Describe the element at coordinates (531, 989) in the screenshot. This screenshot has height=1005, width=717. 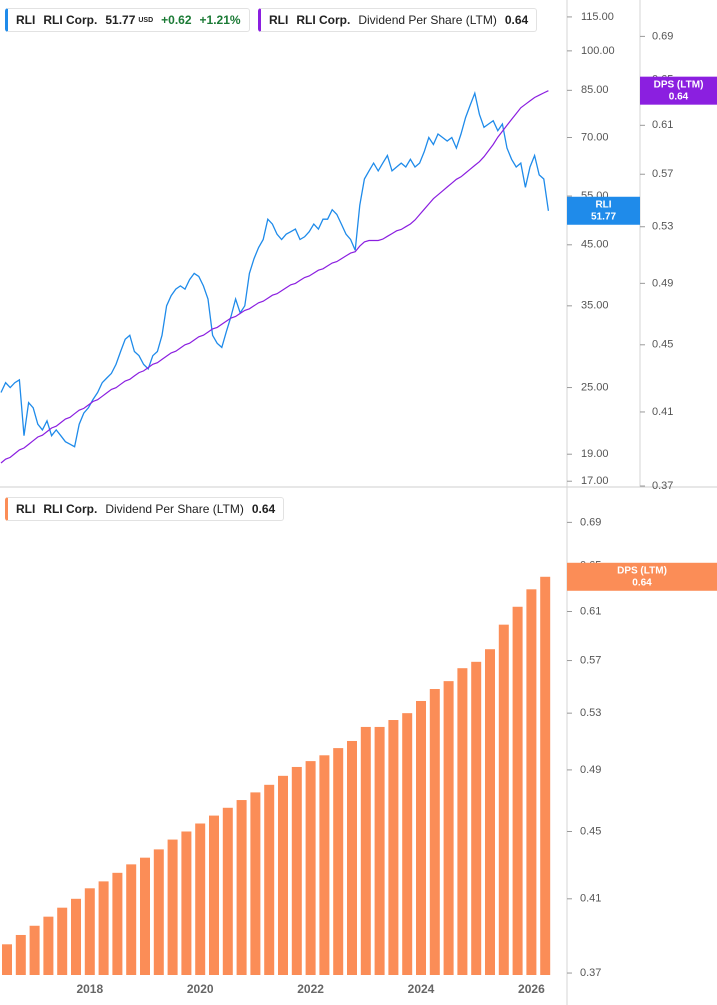
I see `x-tick-label: 2026` at that location.